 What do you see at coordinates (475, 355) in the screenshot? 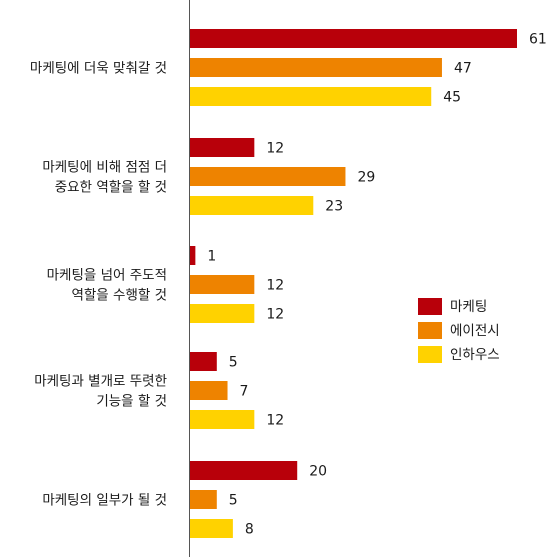
I see `legend-label: 인하우스` at bounding box center [475, 355].